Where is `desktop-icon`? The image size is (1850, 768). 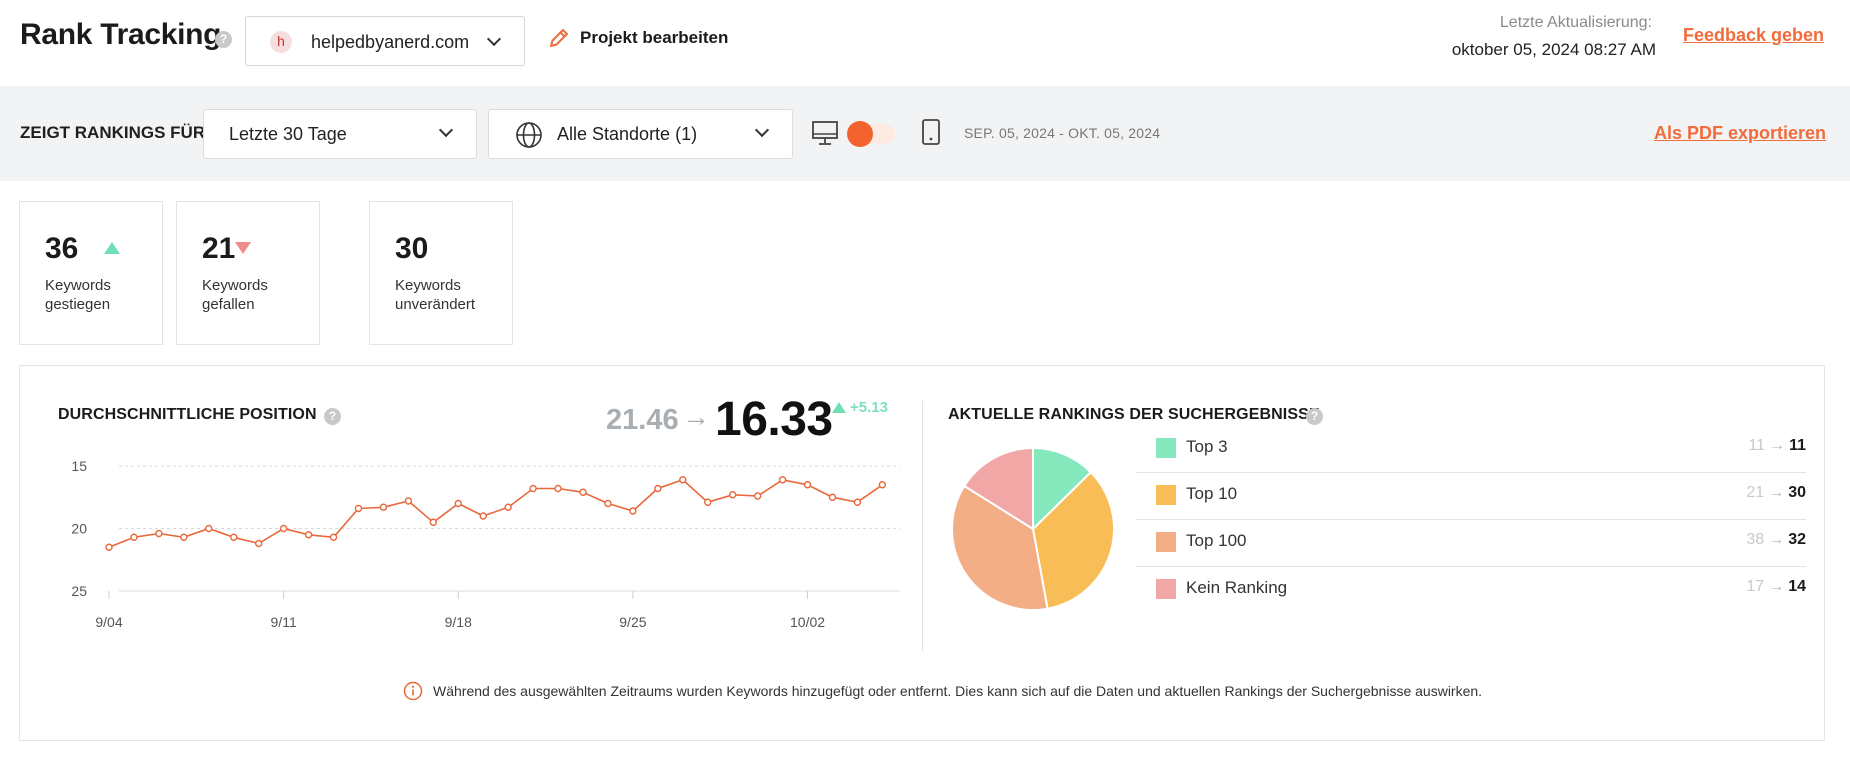
desktop-icon is located at coordinates (825, 133).